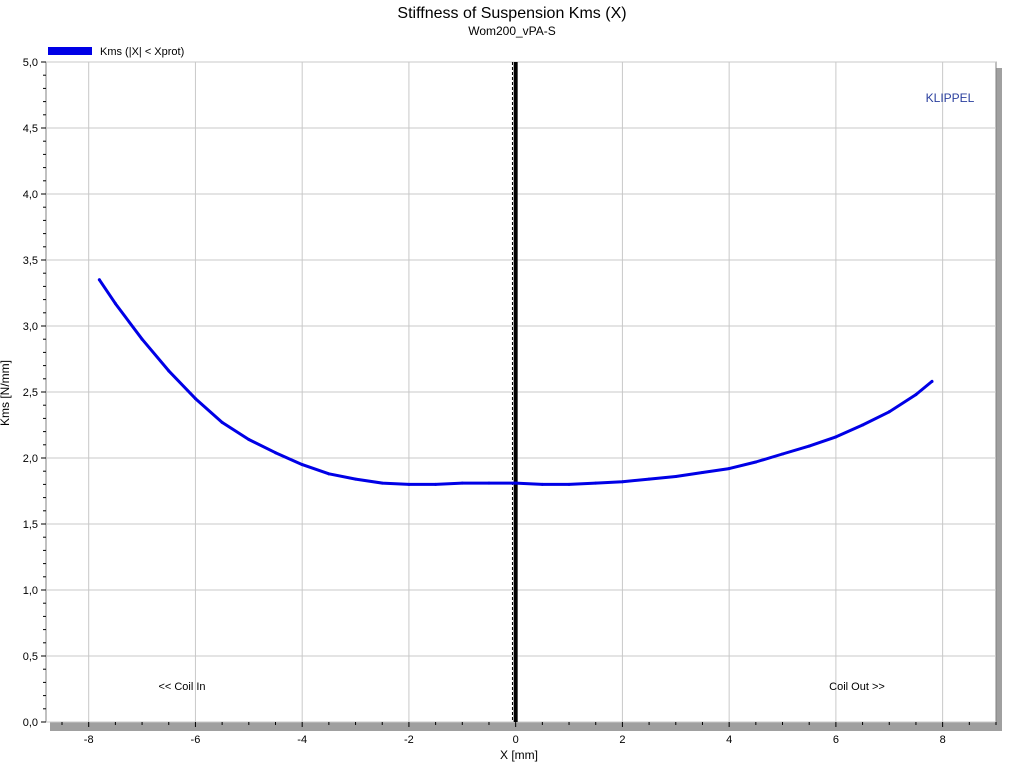 This screenshot has width=1024, height=768. Describe the element at coordinates (836, 740) in the screenshot. I see `x-tick-label: 6` at that location.